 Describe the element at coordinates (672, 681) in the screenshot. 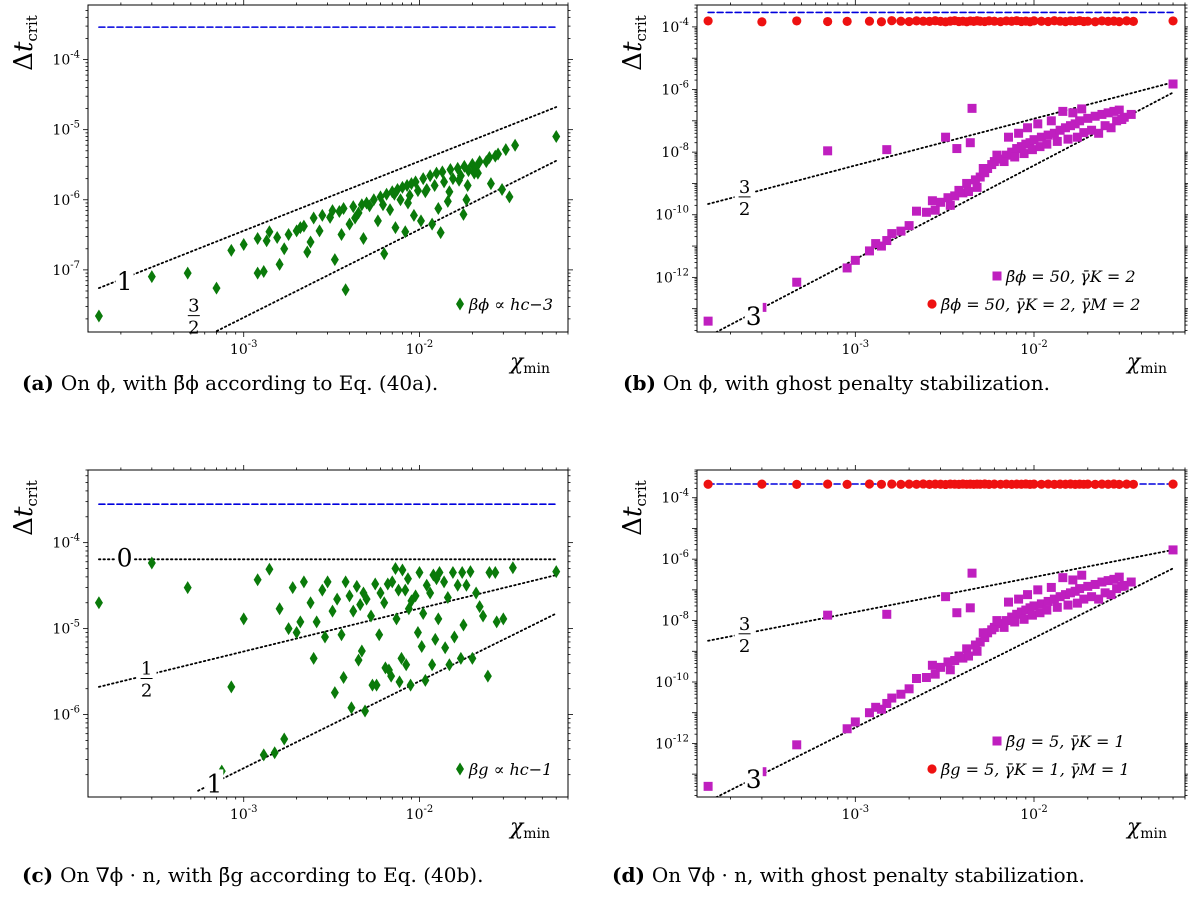

I see `y-tick-label: 10⁻¹⁰` at that location.